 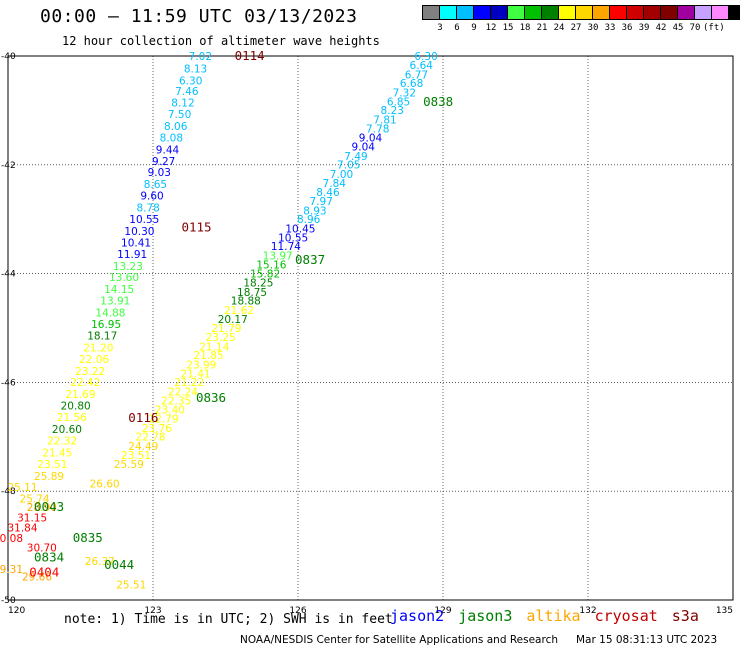 What do you see at coordinates (265, 274) in the screenshot?
I see `wave-height-label: 15.82` at bounding box center [265, 274].